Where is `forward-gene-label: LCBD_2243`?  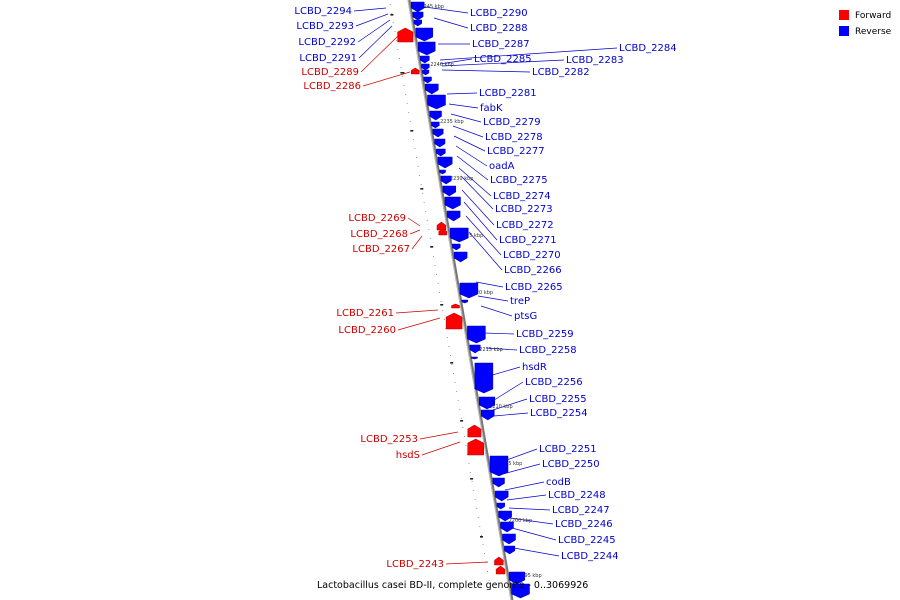 forward-gene-label: LCBD_2243 is located at coordinates (415, 564).